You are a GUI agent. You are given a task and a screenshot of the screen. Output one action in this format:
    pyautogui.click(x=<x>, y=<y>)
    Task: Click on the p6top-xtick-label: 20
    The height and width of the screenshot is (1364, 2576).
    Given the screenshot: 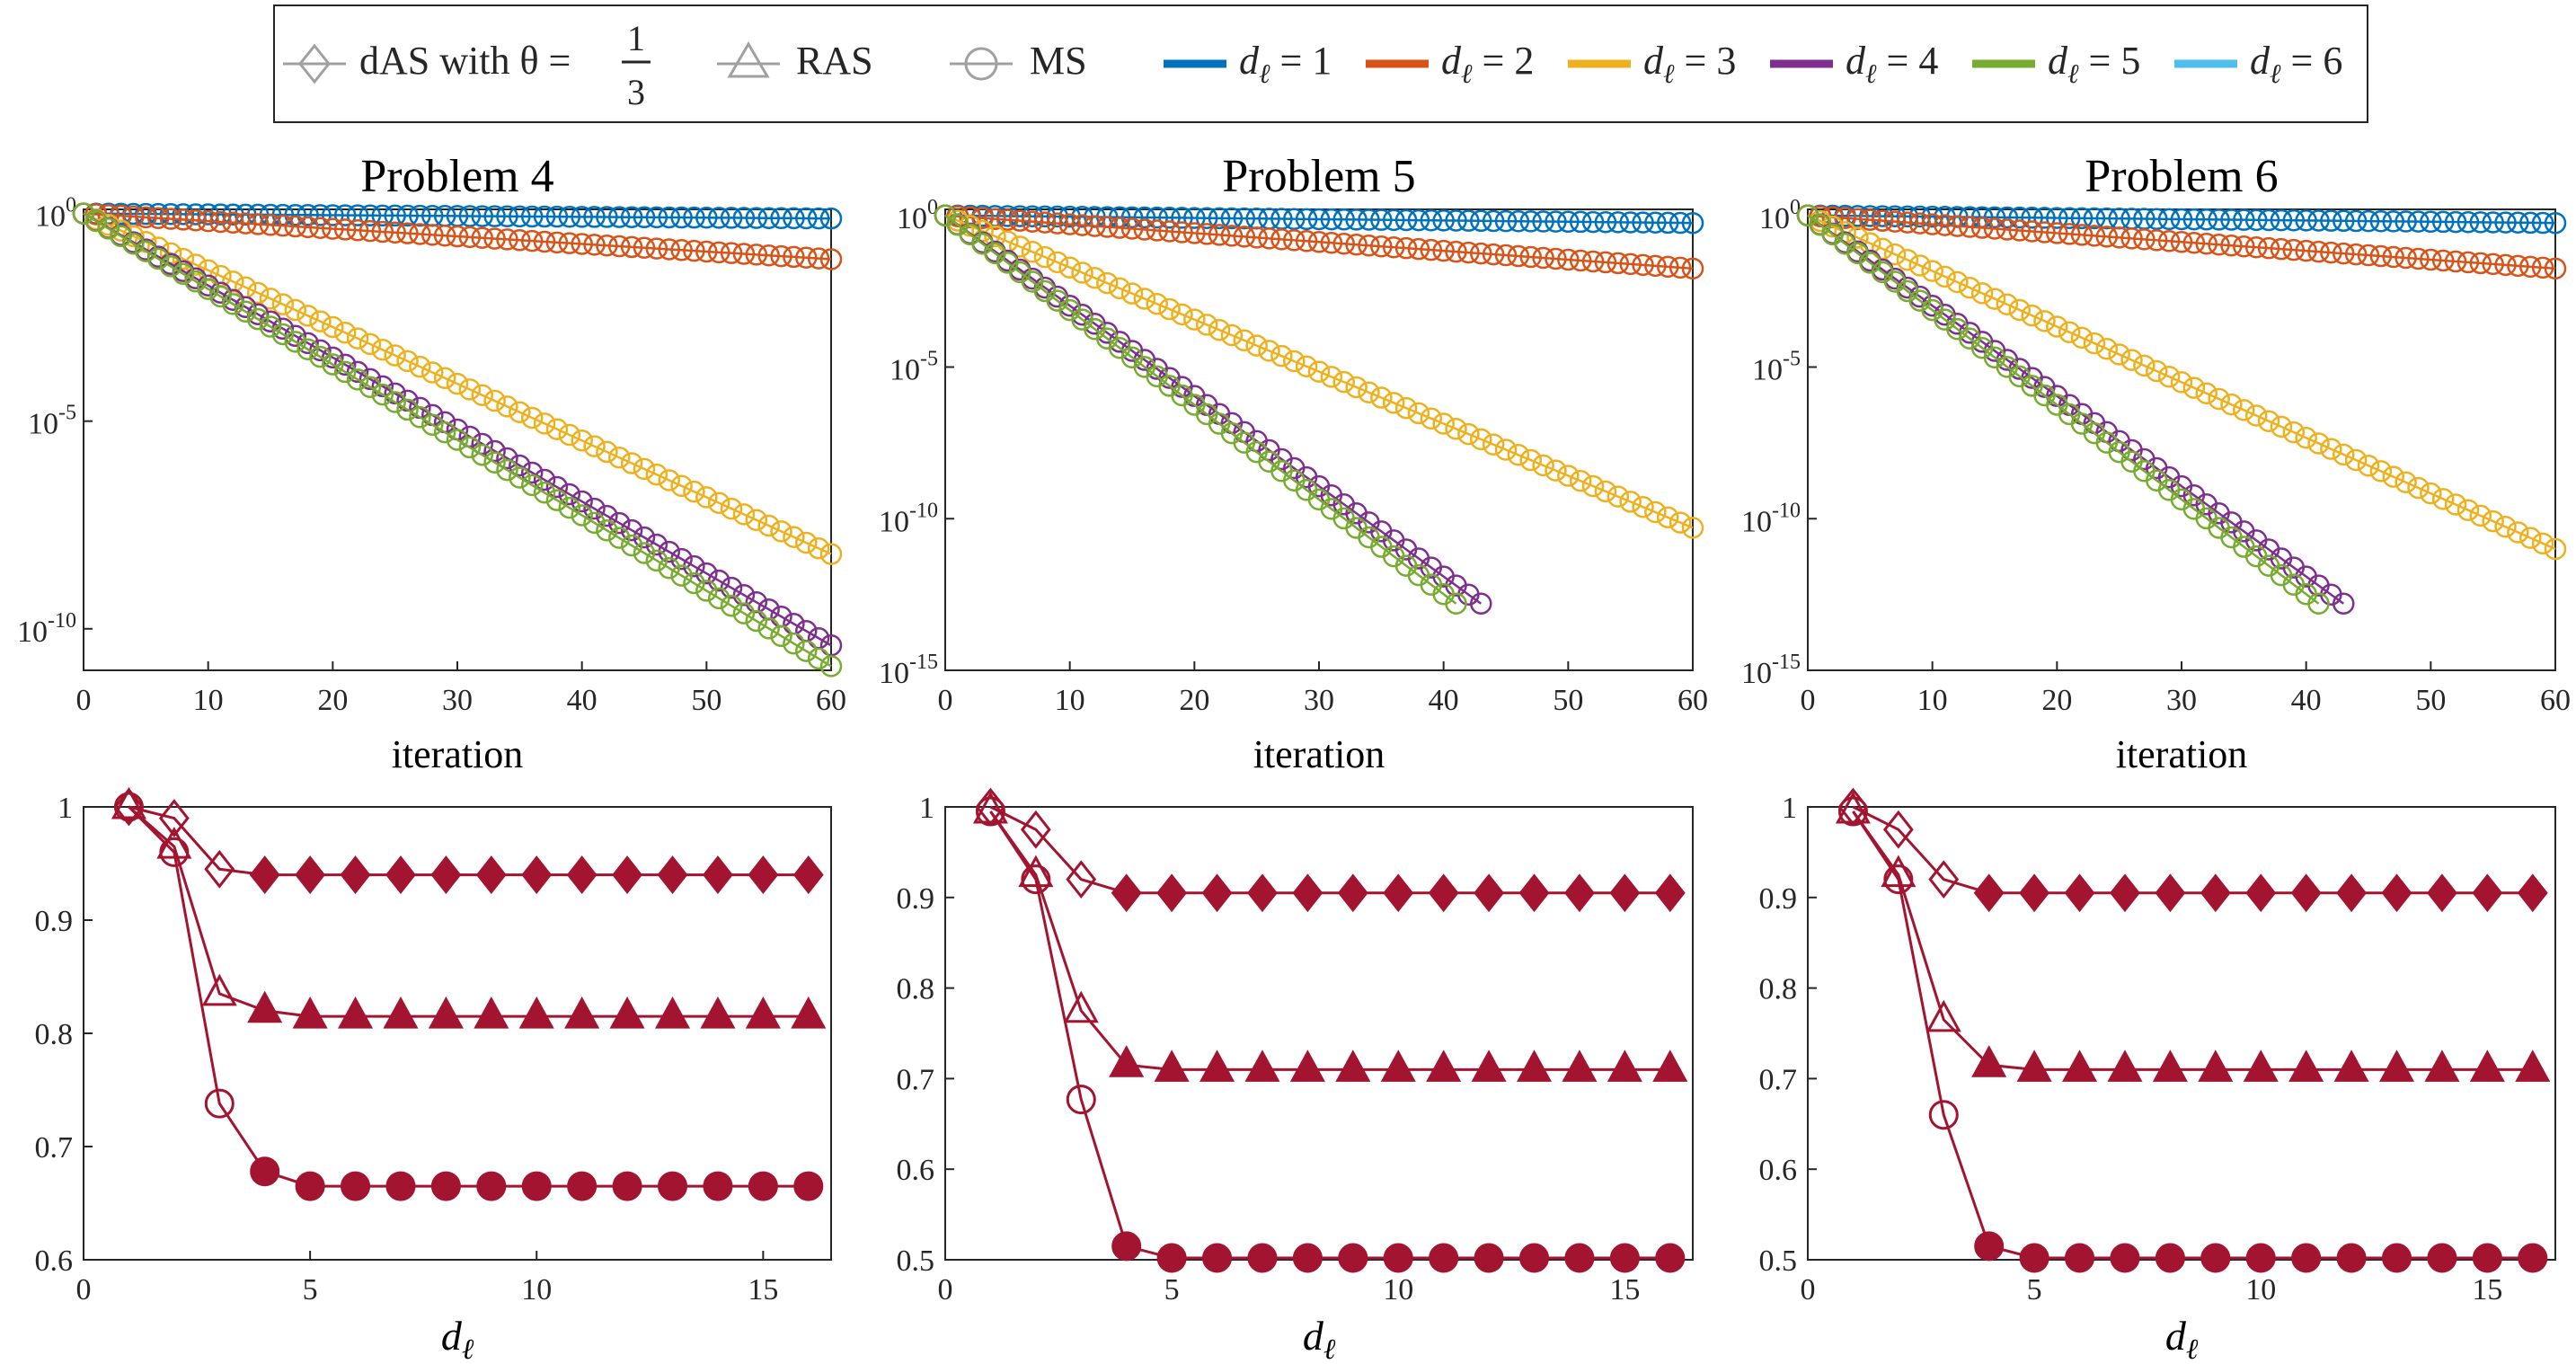 What is the action you would take?
    pyautogui.click(x=2056, y=700)
    